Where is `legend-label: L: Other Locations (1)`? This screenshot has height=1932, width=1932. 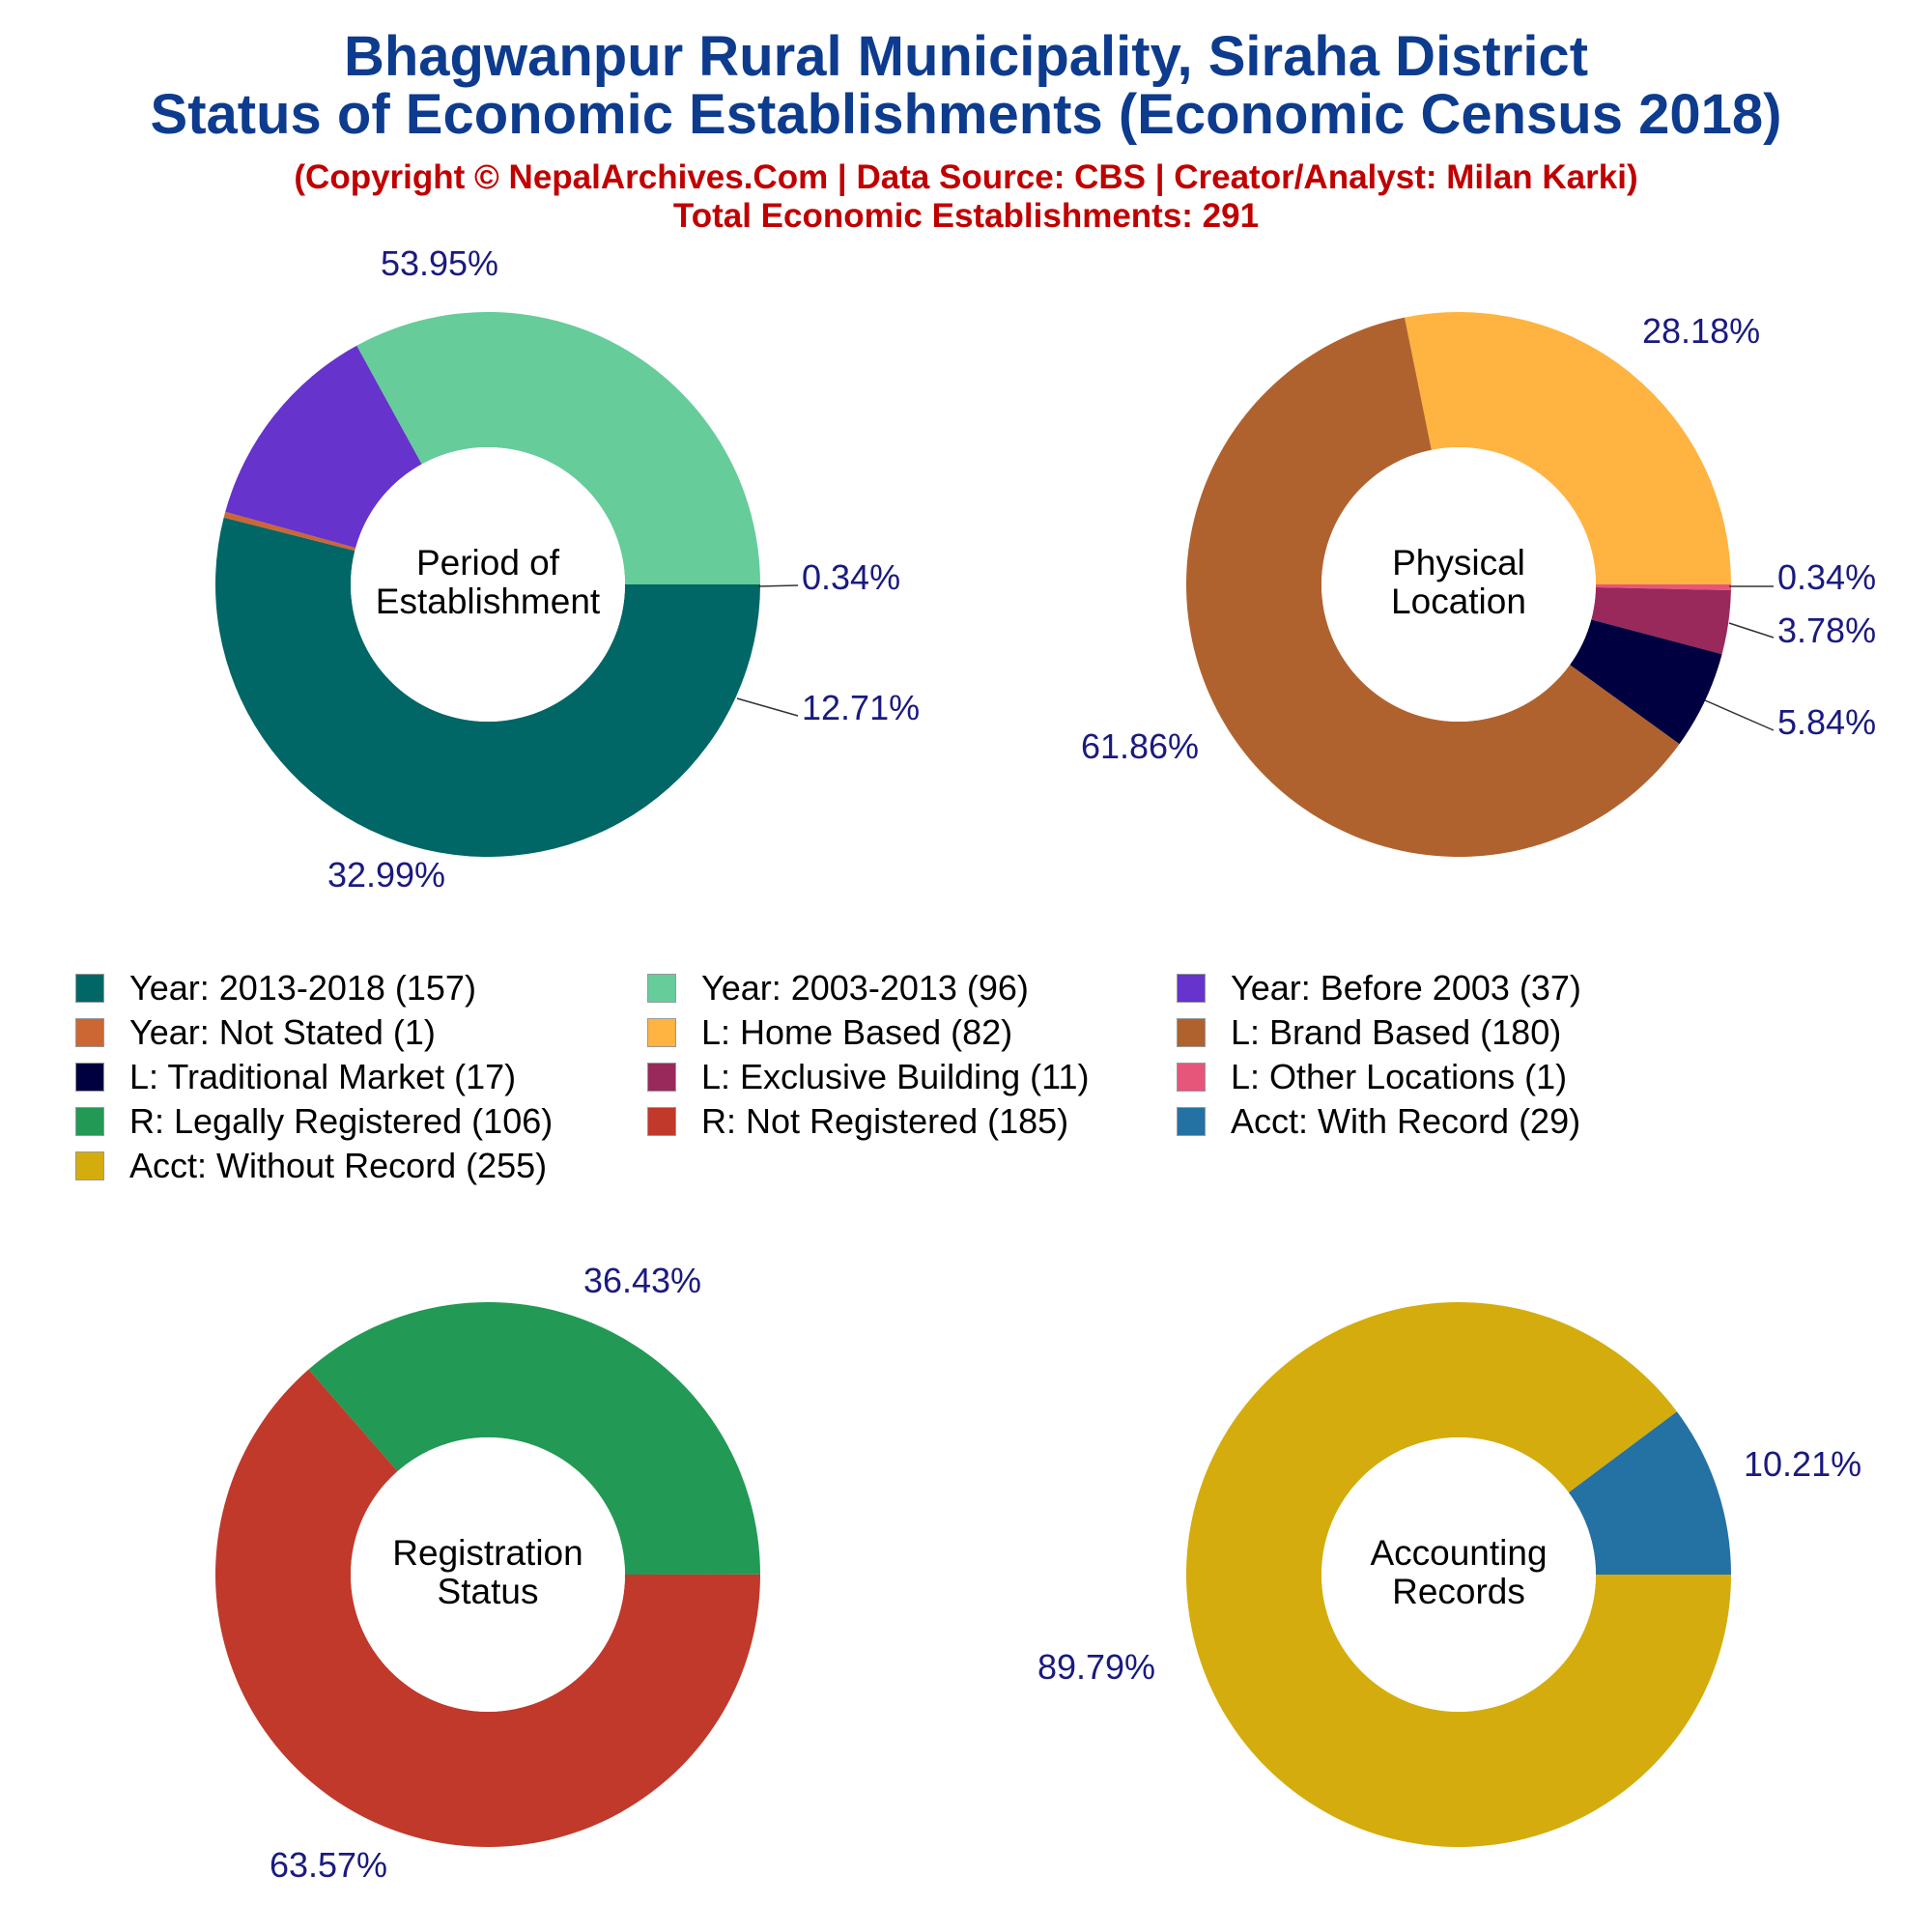
legend-label: L: Other Locations (1) is located at coordinates (1399, 1076).